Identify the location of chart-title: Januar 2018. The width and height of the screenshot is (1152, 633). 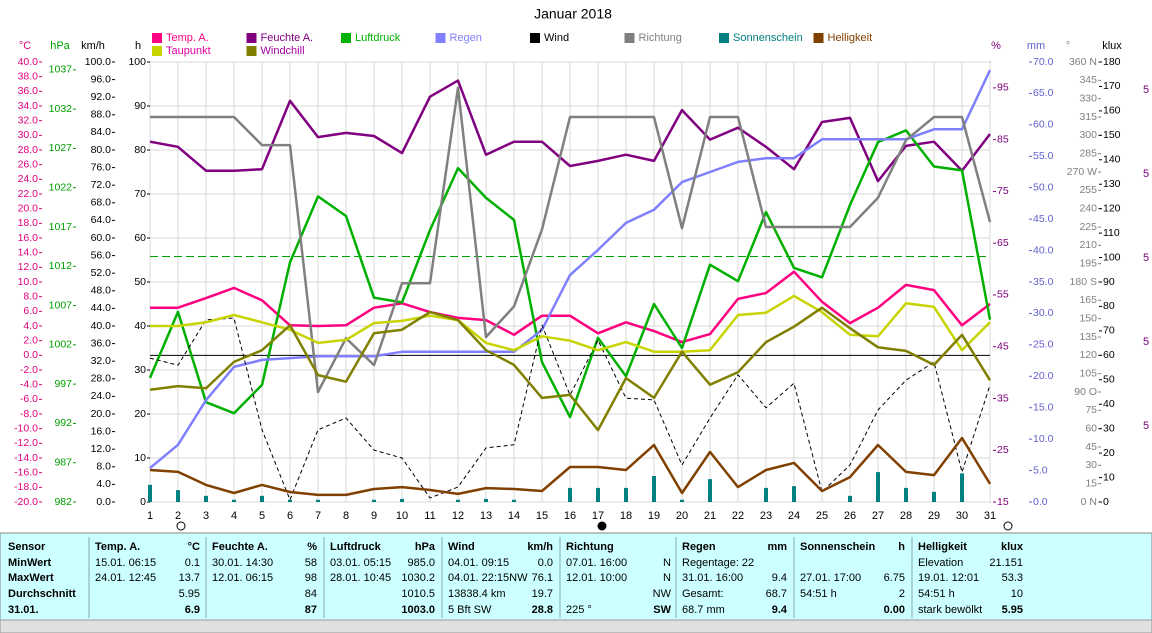
(573, 14).